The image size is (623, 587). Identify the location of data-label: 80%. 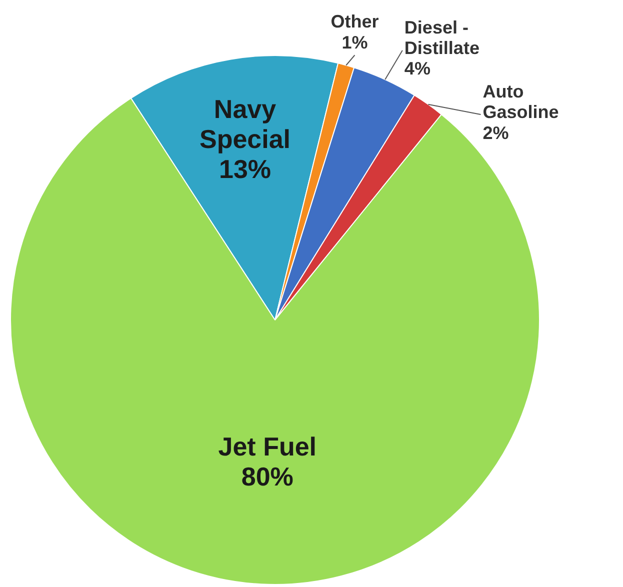
(267, 476).